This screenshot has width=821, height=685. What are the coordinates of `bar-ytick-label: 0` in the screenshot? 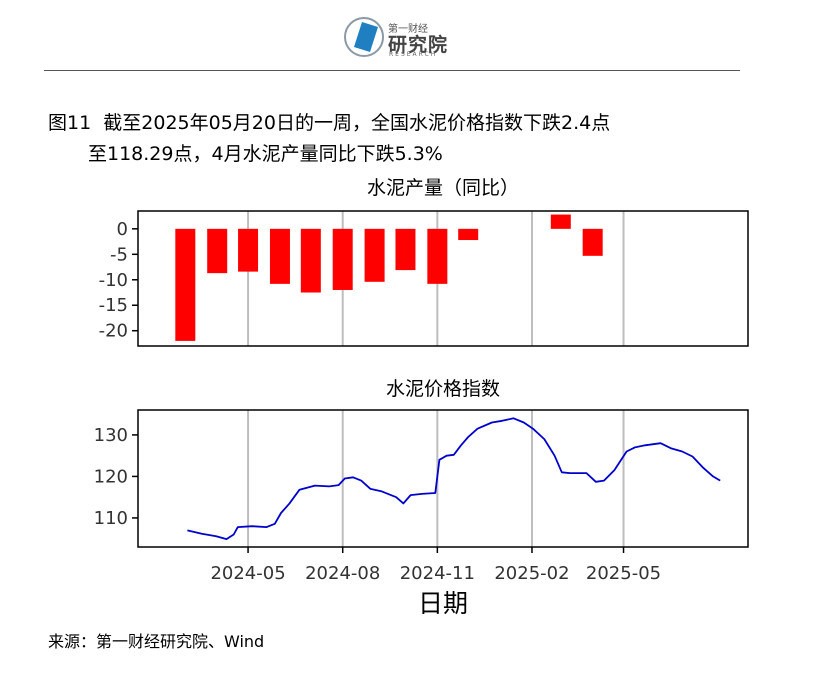 It's located at (122, 229).